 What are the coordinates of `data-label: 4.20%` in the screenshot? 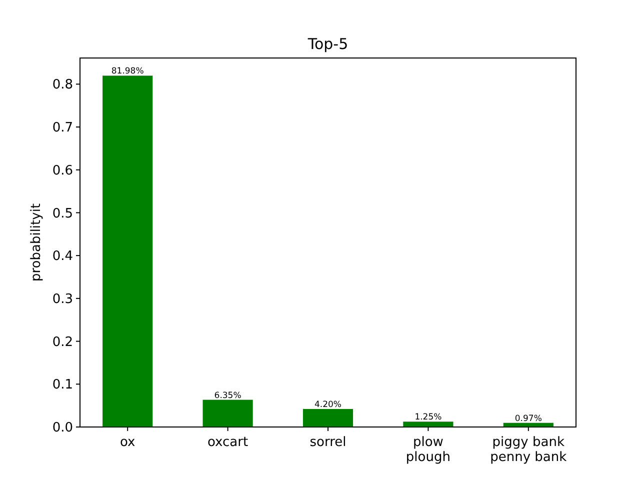 It's located at (328, 405).